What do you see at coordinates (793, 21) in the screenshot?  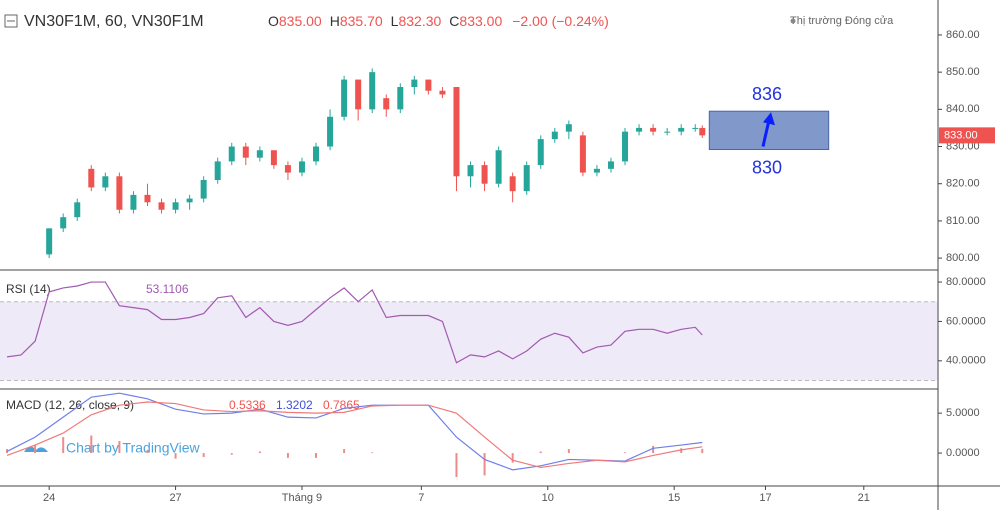 I see `status-dot` at bounding box center [793, 21].